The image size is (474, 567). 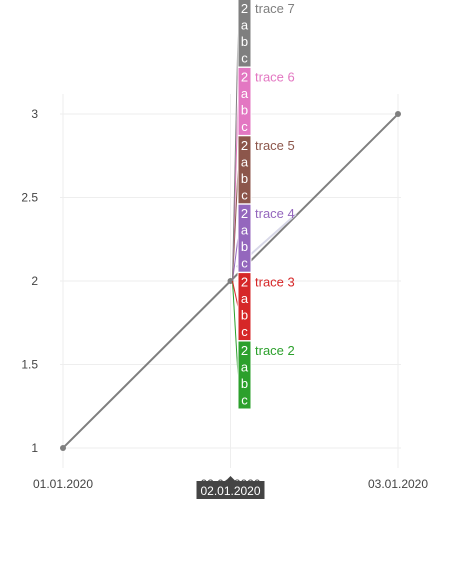 What do you see at coordinates (398, 484) in the screenshot?
I see `x-tick-label: 03.01.2020` at bounding box center [398, 484].